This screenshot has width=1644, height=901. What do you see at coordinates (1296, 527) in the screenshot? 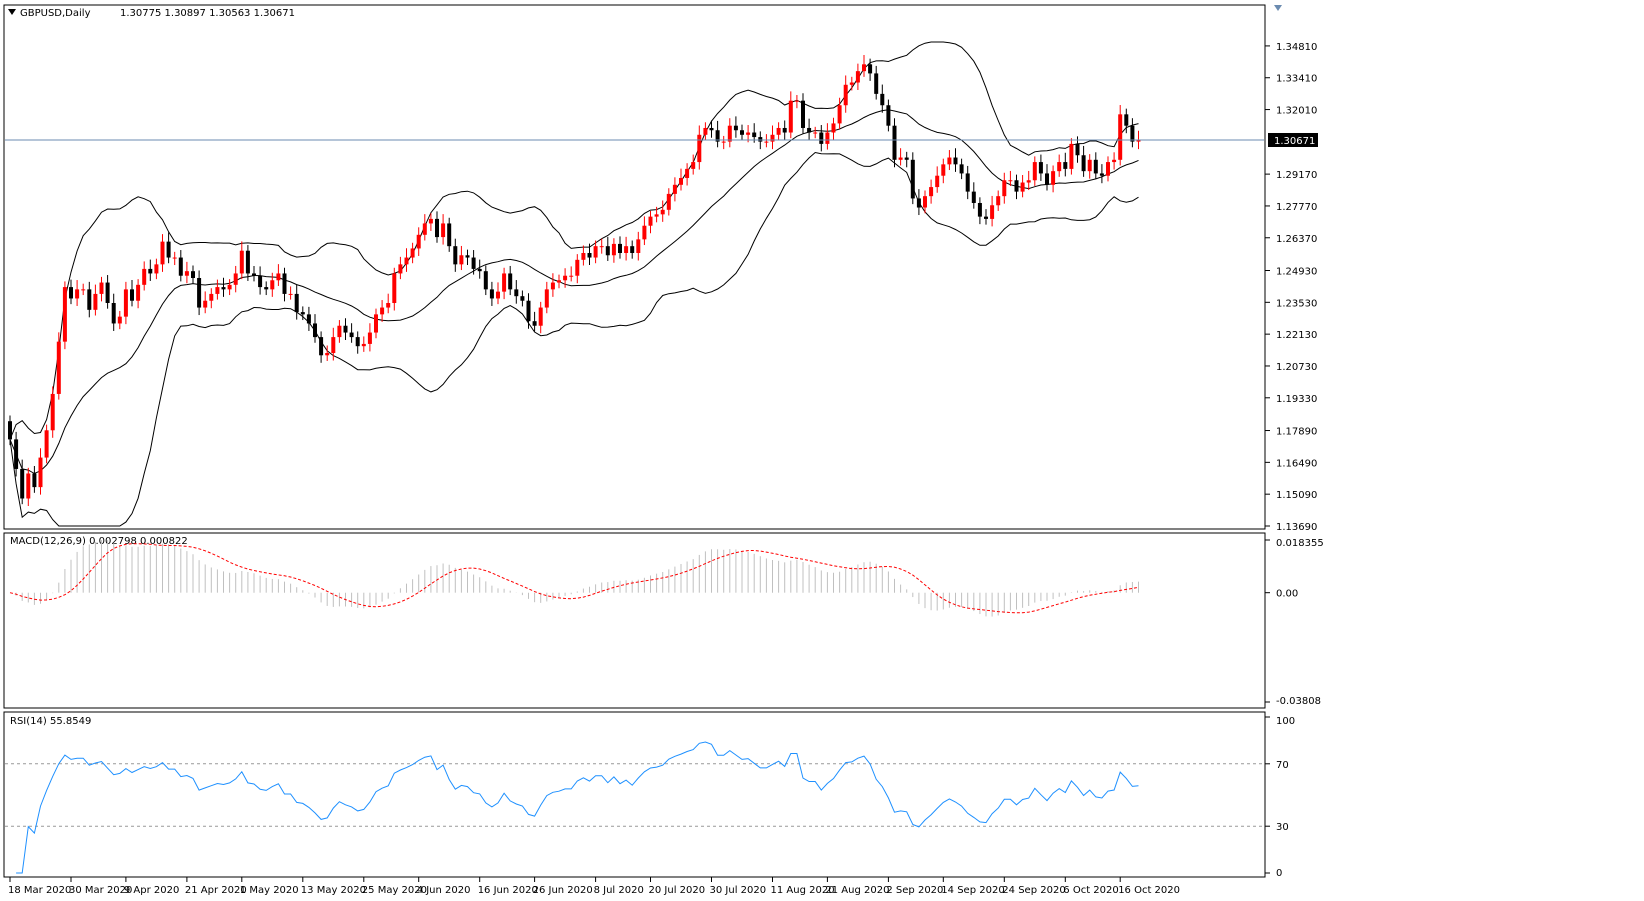
I see `price-tick-label: 1.13690` at bounding box center [1296, 527].